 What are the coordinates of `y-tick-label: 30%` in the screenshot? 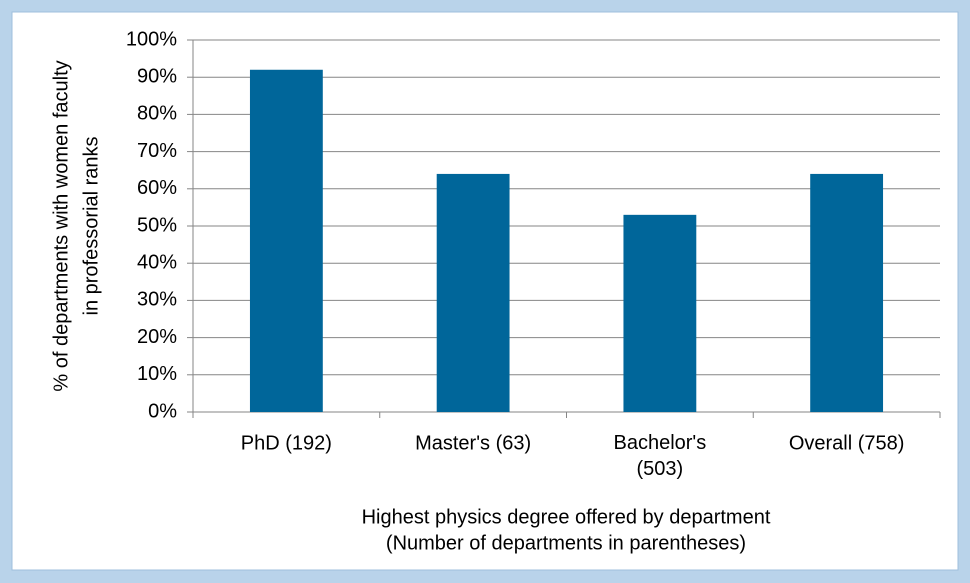 It's located at (157, 300).